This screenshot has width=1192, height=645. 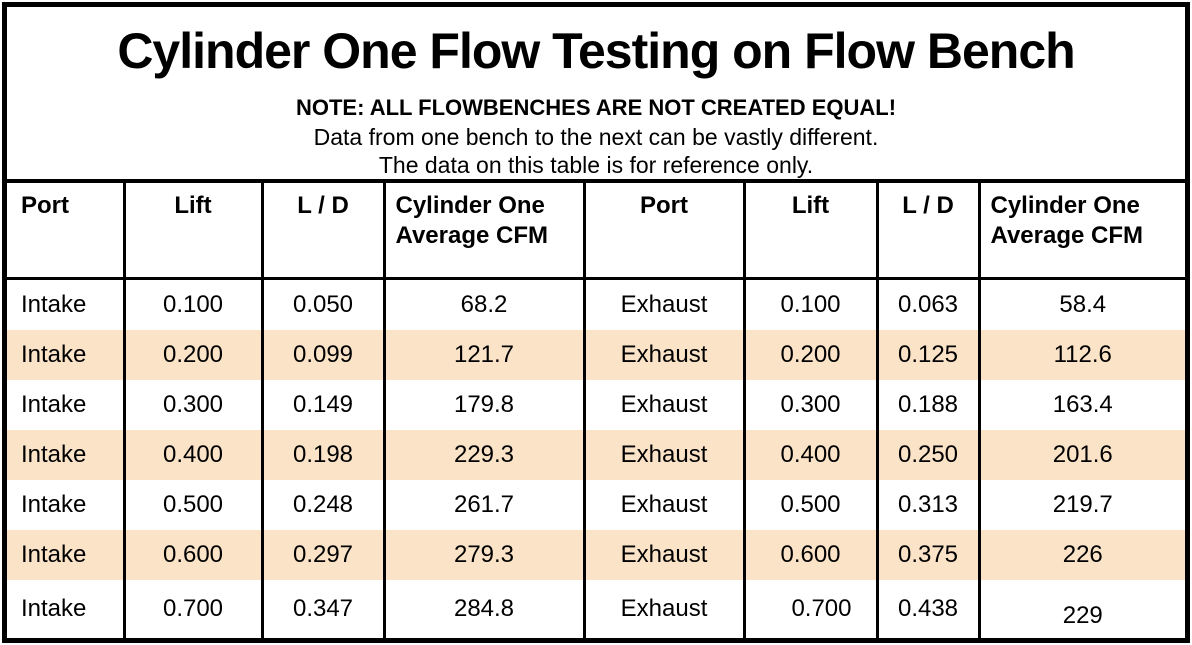 What do you see at coordinates (927, 505) in the screenshot?
I see `table-cell: 0.313` at bounding box center [927, 505].